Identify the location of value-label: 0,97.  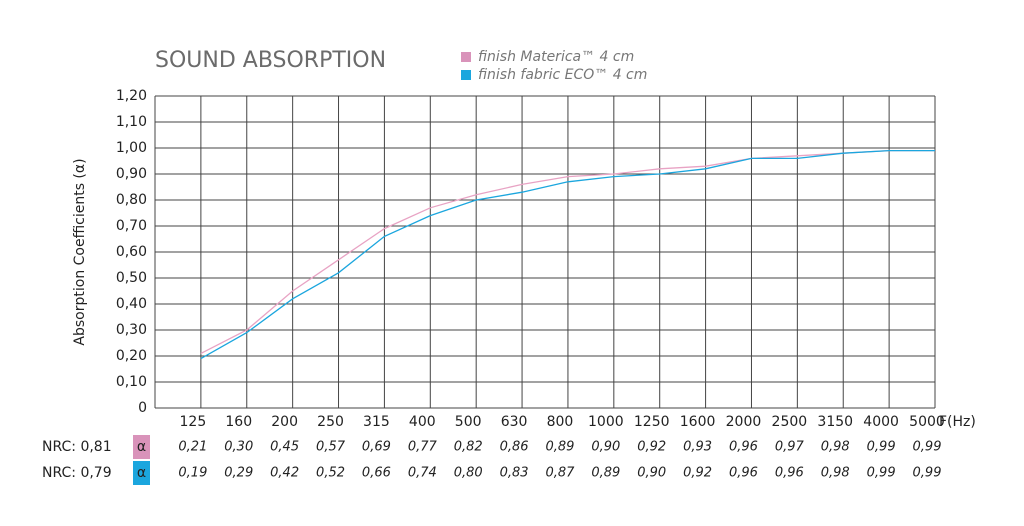
(790, 447).